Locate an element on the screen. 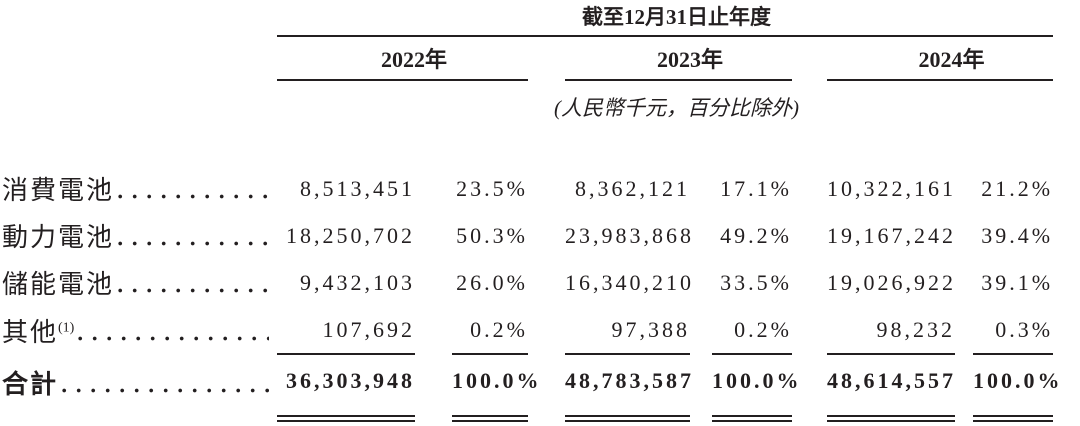 Image resolution: width=1080 pixels, height=426 pixels. percent-cell-2023: 17.1% is located at coordinates (756, 188).